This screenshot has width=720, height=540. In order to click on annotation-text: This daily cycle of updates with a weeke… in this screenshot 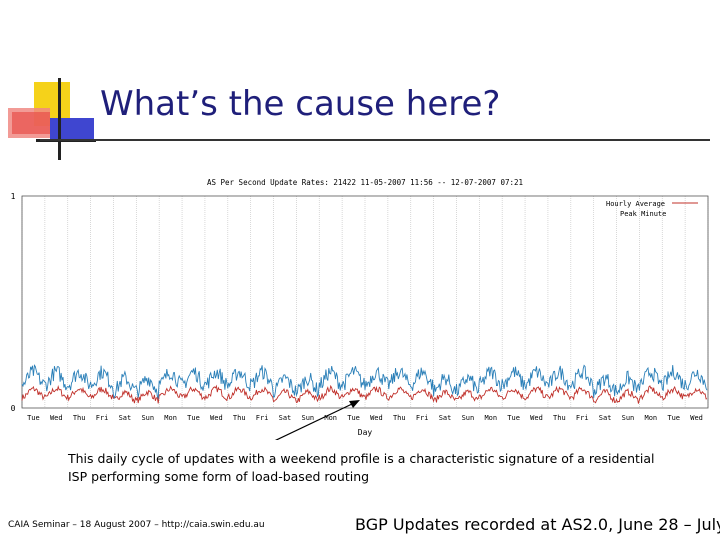, I will do `click(368, 468)`.